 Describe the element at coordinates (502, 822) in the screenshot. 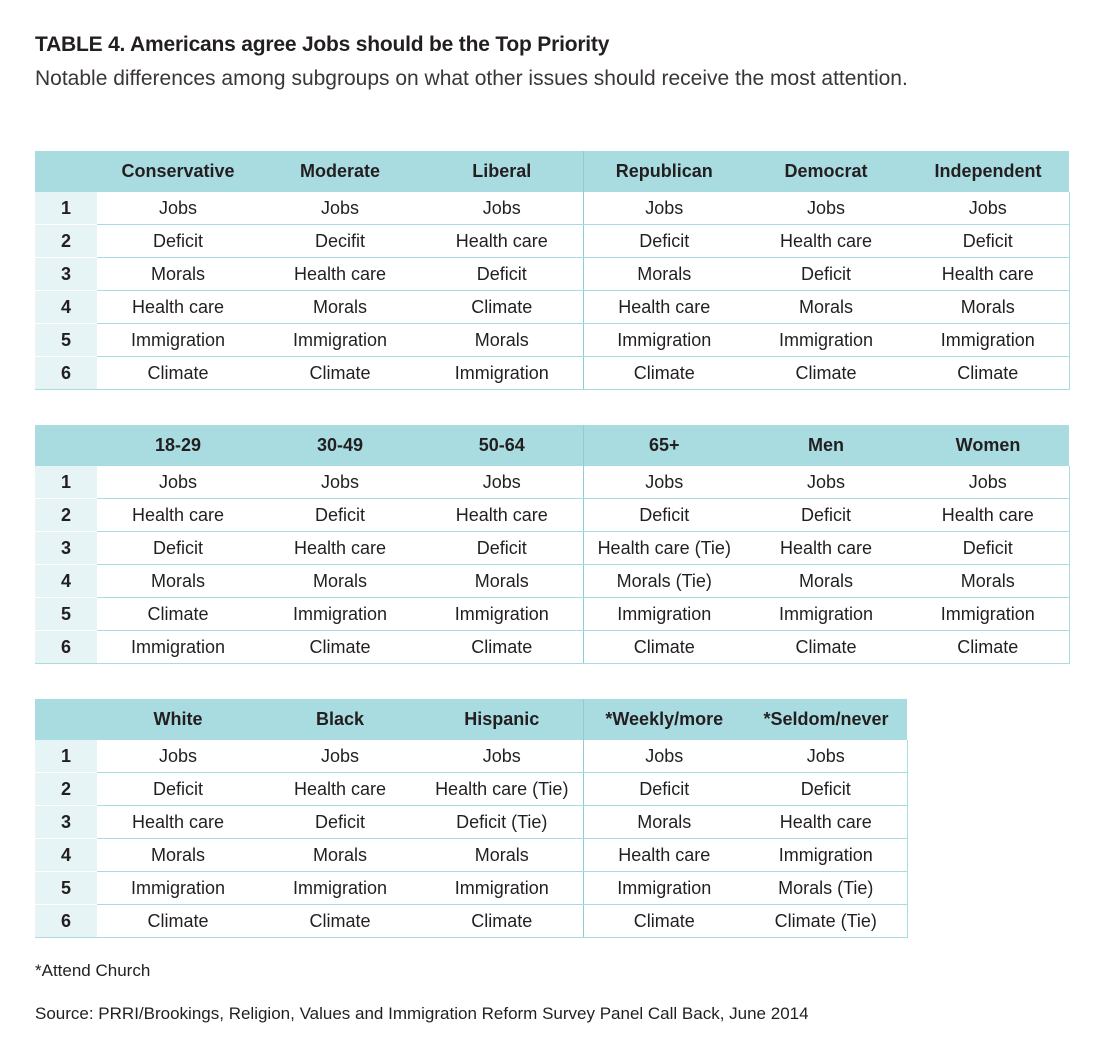

I see `table-cell: Deficit (Tie)` at that location.